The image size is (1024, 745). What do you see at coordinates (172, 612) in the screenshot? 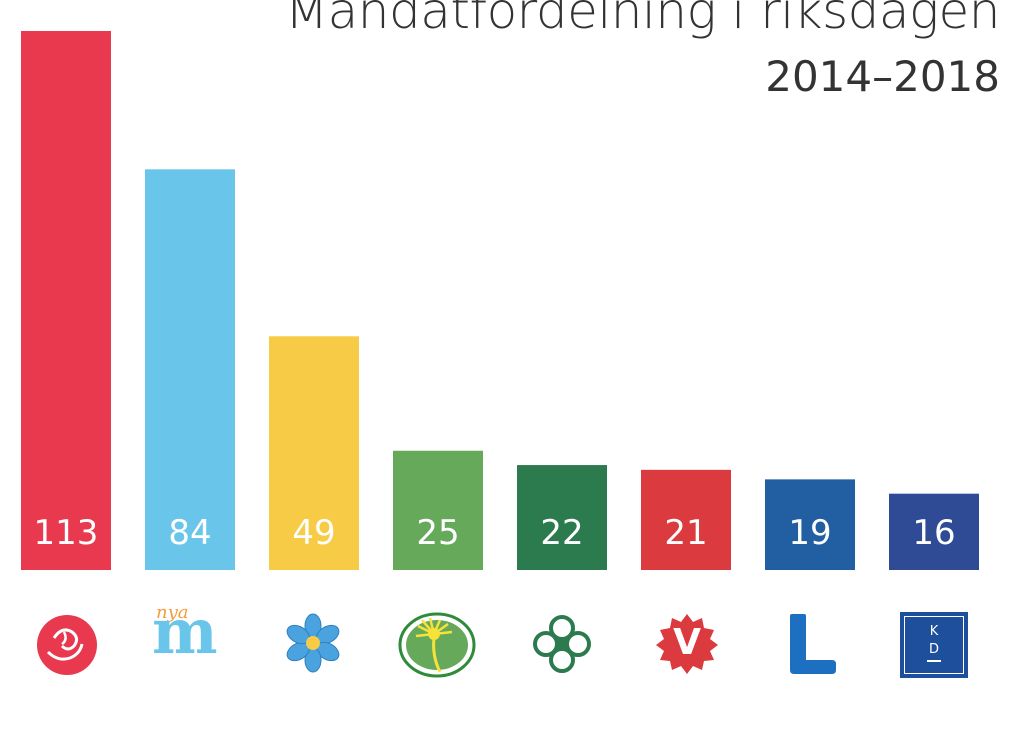
I see `moderaterna-small-text: nya` at bounding box center [172, 612].